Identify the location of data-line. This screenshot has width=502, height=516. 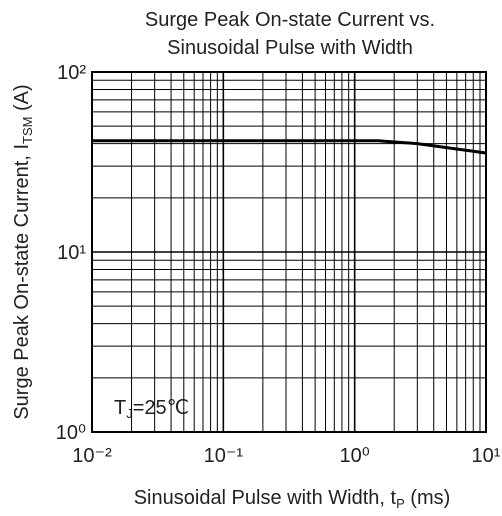
(289, 147).